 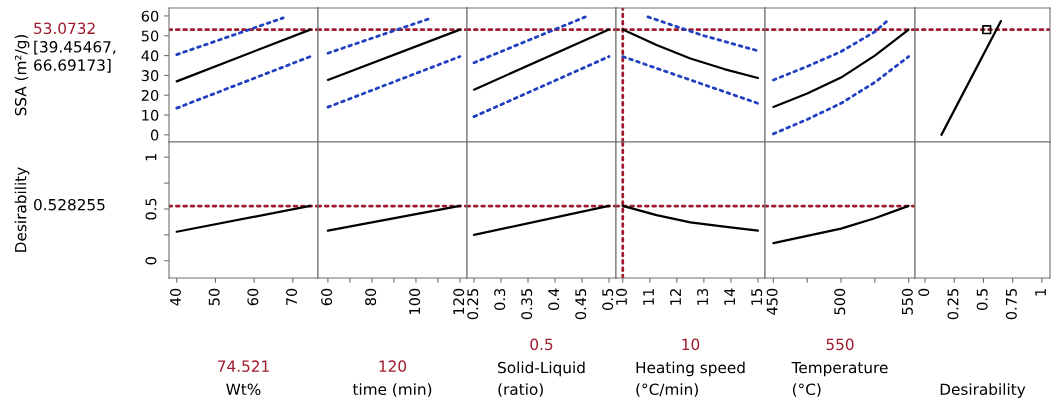 What do you see at coordinates (150, 36) in the screenshot?
I see `y-tick-label: 50` at bounding box center [150, 36].